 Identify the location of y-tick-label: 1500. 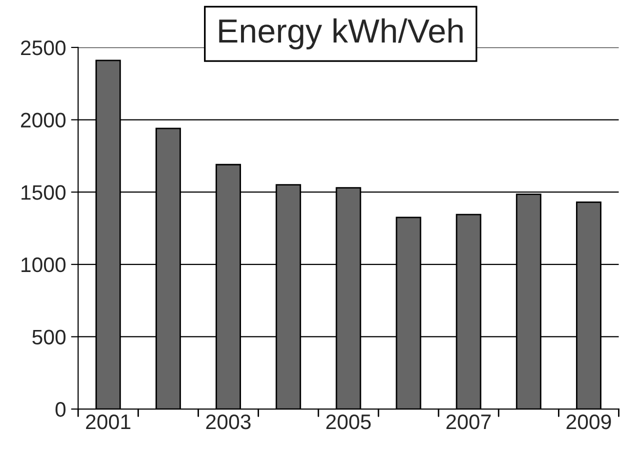
(44, 192).